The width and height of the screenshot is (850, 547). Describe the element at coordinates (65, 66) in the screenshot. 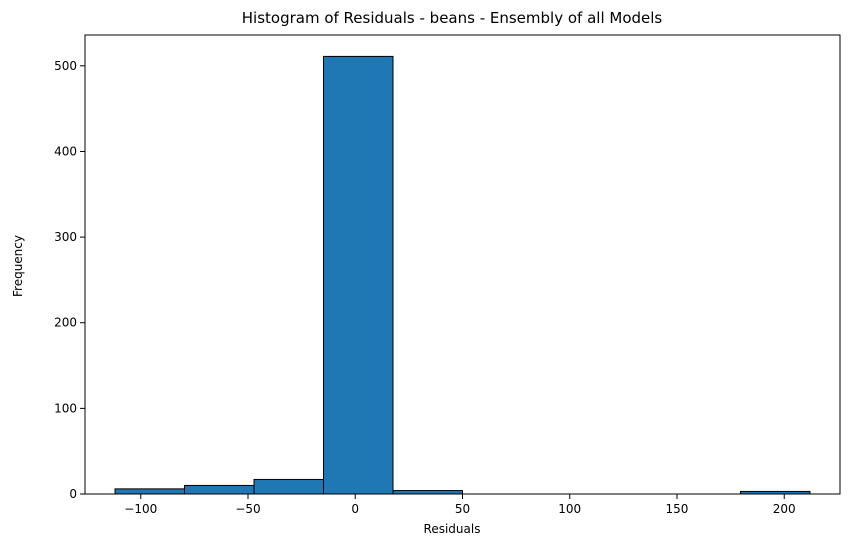

I see `y-tick-label: 500` at that location.